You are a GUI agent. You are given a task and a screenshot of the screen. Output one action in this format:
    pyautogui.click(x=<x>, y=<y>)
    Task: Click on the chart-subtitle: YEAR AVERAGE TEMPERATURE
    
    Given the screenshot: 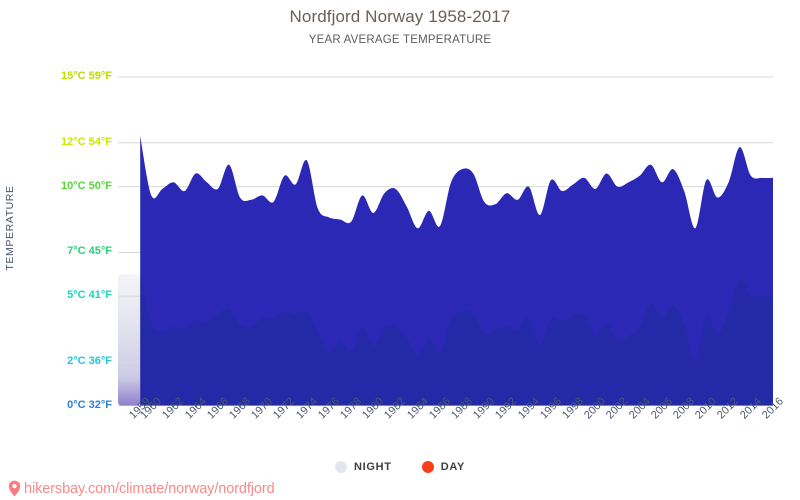 What is the action you would take?
    pyautogui.click(x=400, y=40)
    